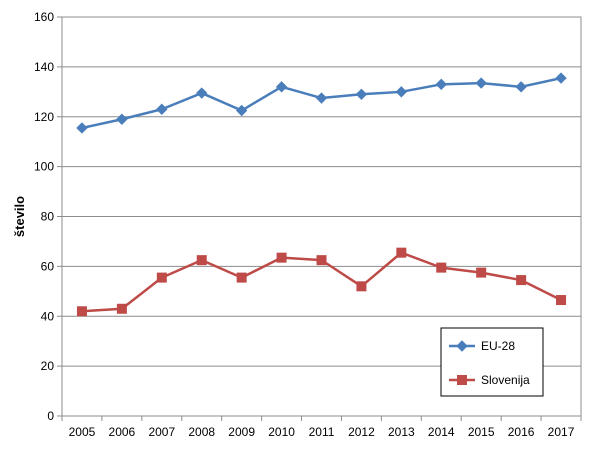 The width and height of the screenshot is (591, 454). I want to click on x-axis-ticks, so click(321, 418).